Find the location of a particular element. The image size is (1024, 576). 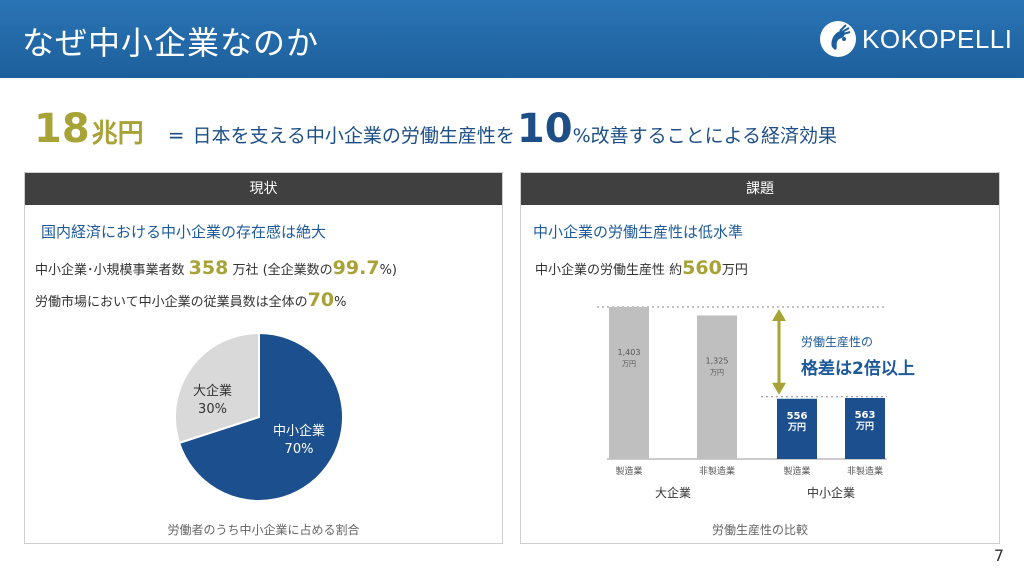

productivity-prefix: 中小企業の労働生産性 約 is located at coordinates (609, 270).